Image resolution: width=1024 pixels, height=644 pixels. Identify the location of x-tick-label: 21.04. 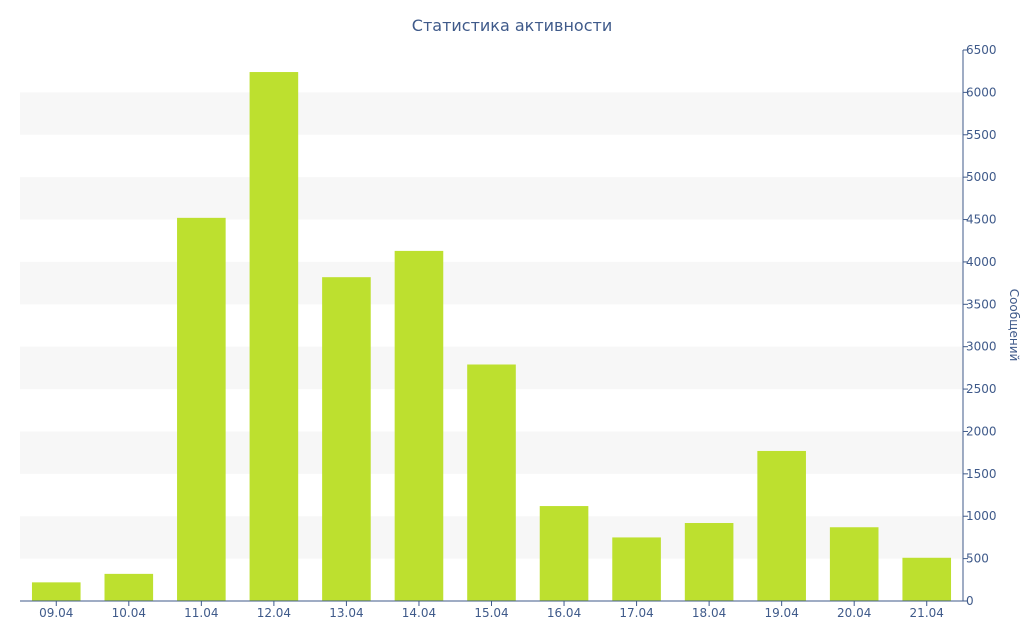
(927, 613).